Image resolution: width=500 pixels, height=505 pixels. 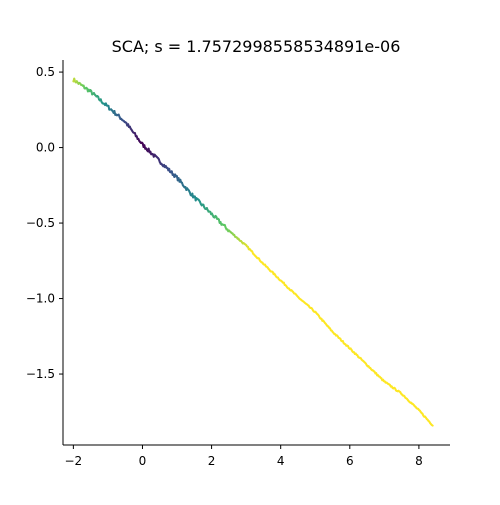 What do you see at coordinates (212, 461) in the screenshot?
I see `x-tick-label: 2` at bounding box center [212, 461].